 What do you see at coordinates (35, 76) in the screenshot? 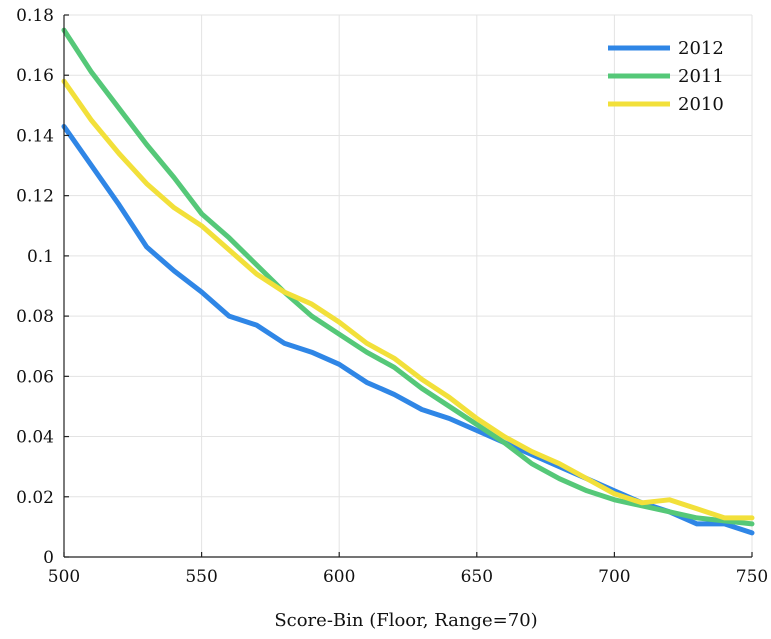
I see `y-tick-label: 0.16` at bounding box center [35, 76].